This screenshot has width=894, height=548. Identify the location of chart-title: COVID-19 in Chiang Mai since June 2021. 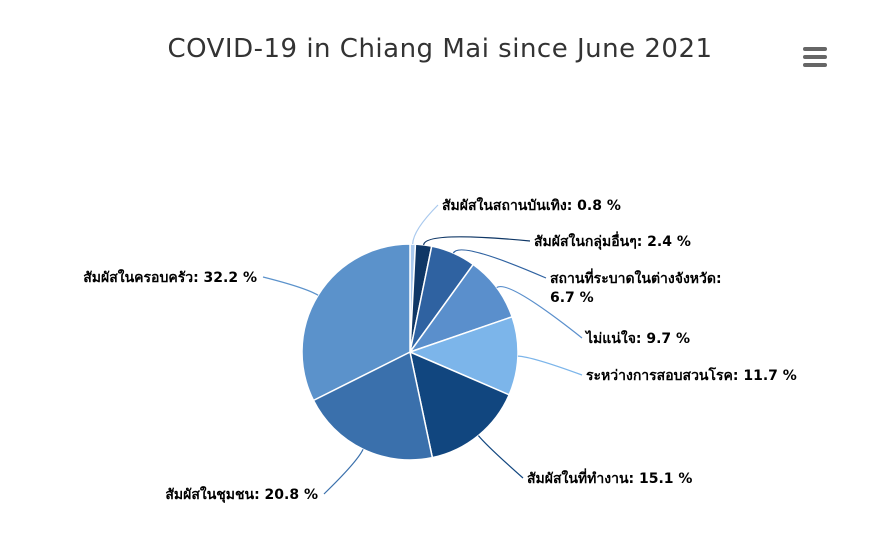
(440, 49).